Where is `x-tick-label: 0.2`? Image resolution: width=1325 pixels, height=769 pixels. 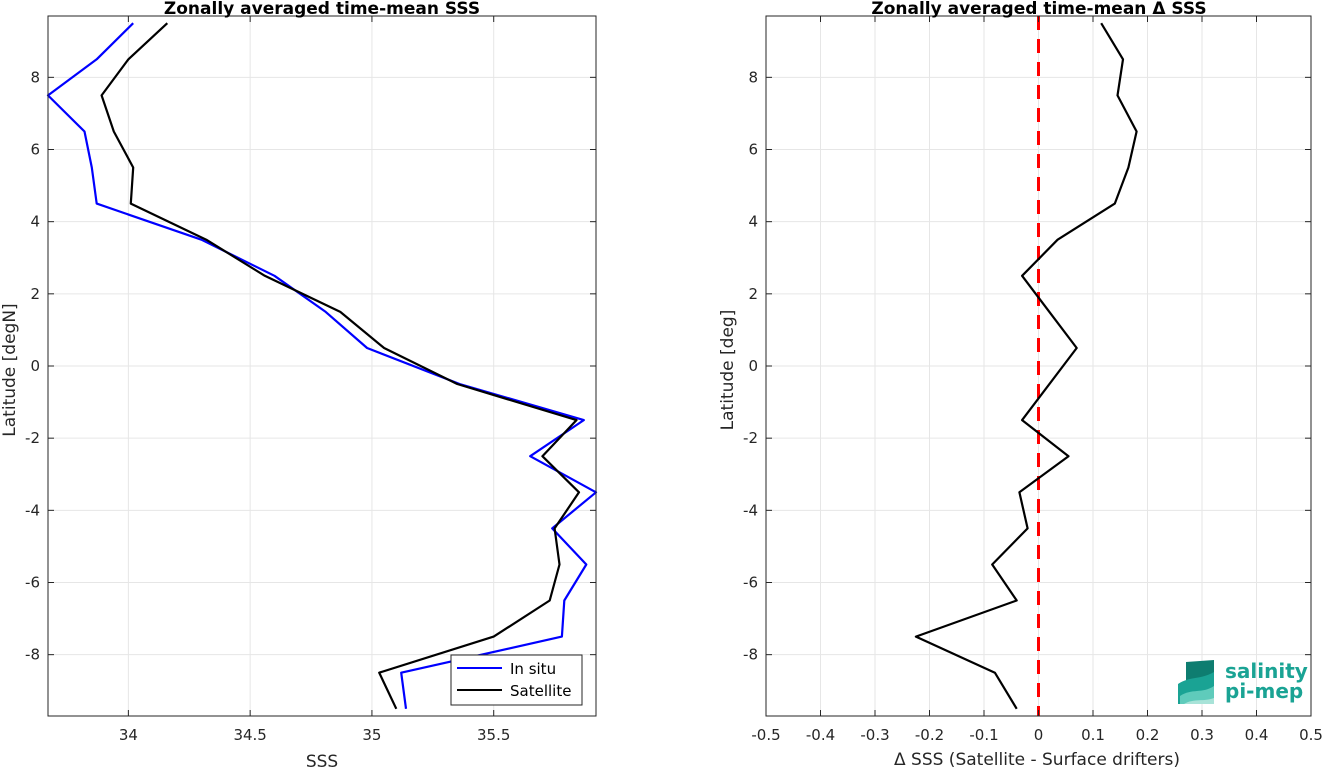
x-tick-label: 0.2 is located at coordinates (1148, 735).